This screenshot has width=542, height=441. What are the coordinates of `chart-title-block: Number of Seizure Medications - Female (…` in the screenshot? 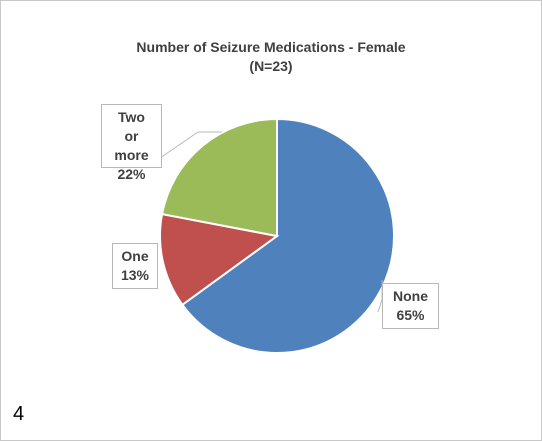 It's located at (271, 57).